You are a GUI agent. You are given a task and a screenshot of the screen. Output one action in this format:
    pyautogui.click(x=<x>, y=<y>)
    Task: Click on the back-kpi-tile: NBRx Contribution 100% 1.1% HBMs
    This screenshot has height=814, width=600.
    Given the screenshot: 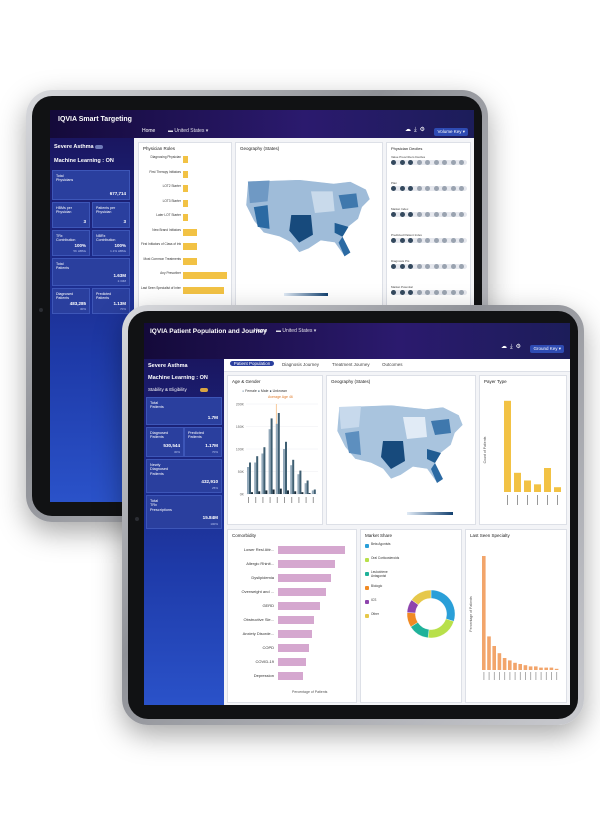 What is the action you would take?
    pyautogui.click(x=111, y=243)
    